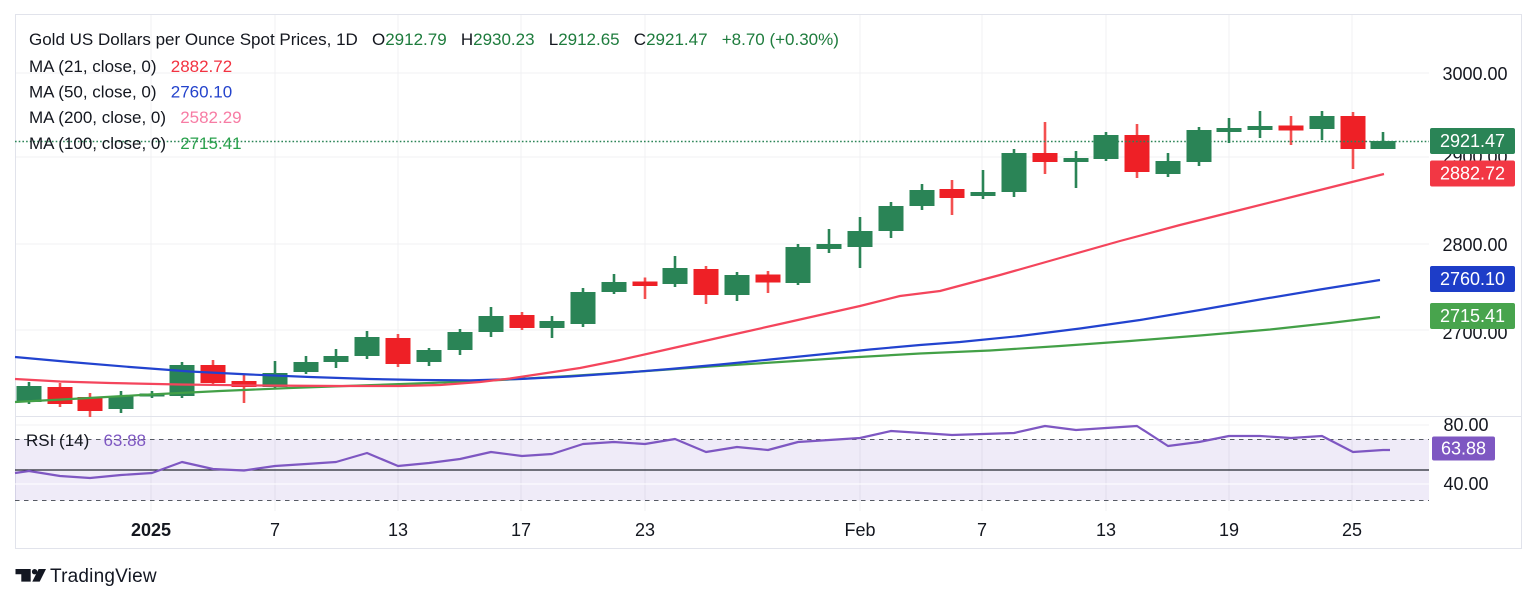  I want to click on svg-text: MA (50, close, 0) 2760.10, so click(130, 92).